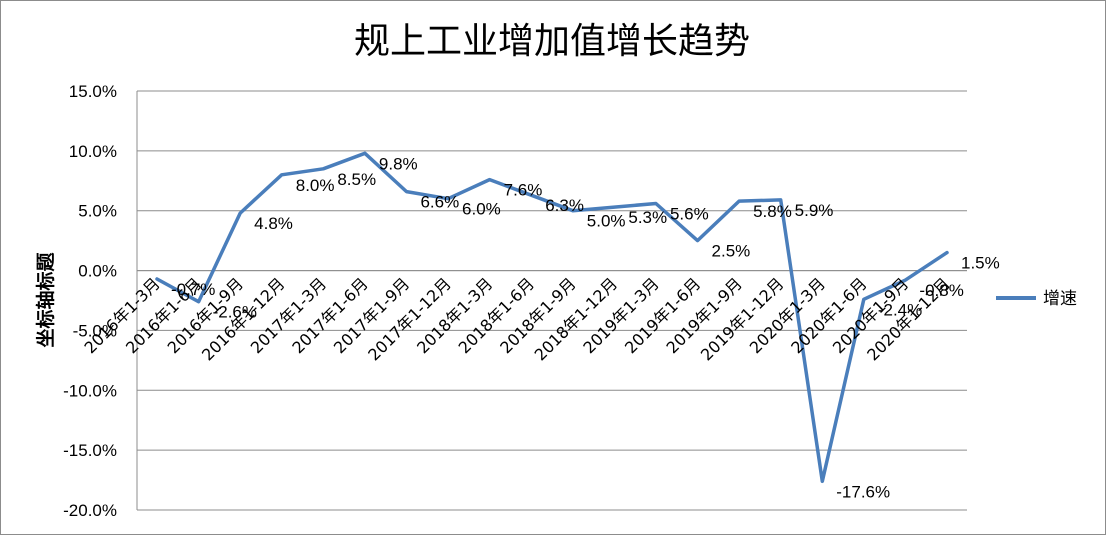 The height and width of the screenshot is (535, 1106). Describe the element at coordinates (1036, 299) in the screenshot. I see `legend: 增速` at that location.